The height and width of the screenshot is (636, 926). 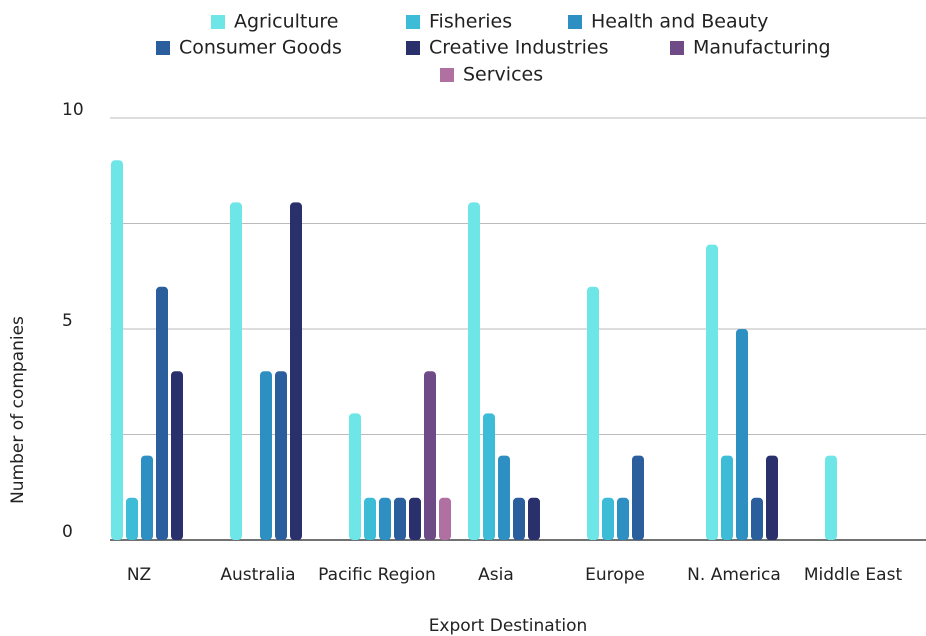 I want to click on y-tick-label: 5, so click(x=67, y=321).